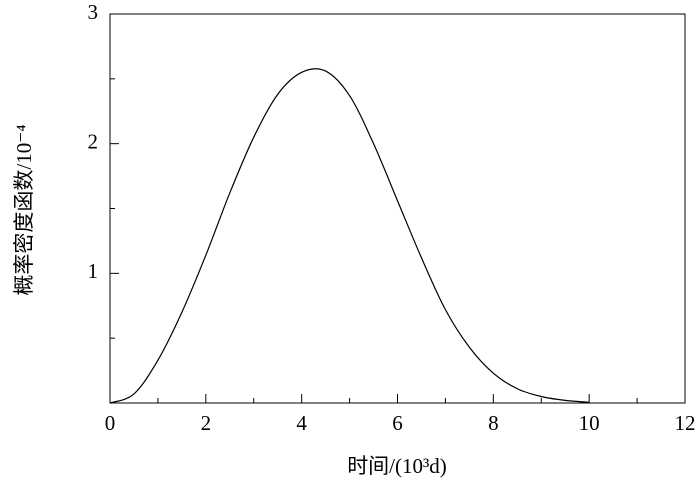  Describe the element at coordinates (93, 141) in the screenshot. I see `y-tick-label: 2` at that location.